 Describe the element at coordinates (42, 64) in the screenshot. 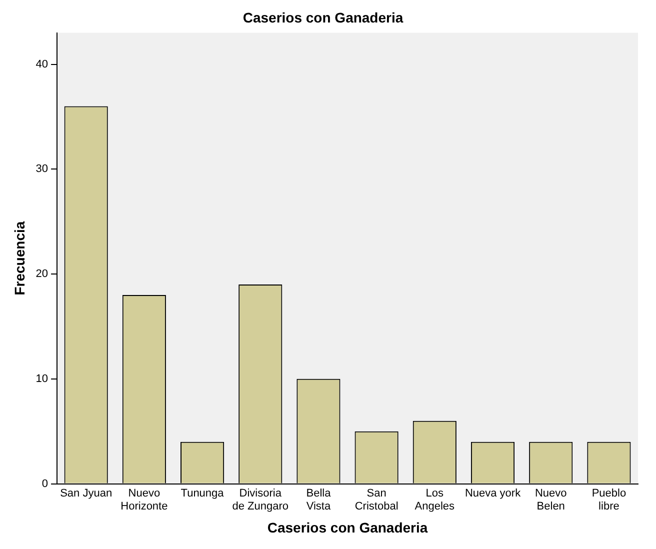

I see `y-tick-label: 40` at that location.